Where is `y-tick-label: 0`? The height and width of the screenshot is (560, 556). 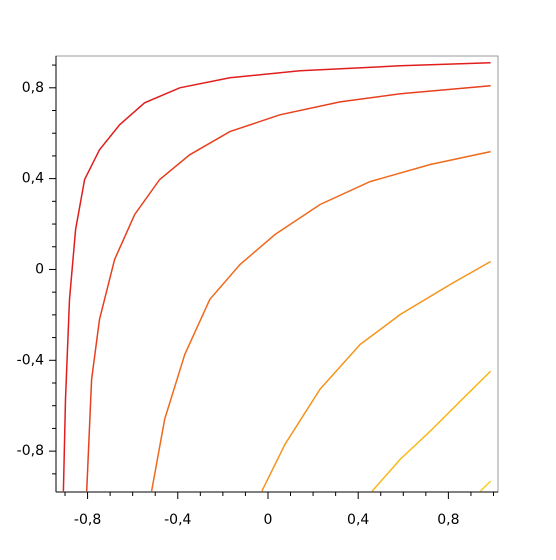
y-tick-label: 0 is located at coordinates (39, 269).